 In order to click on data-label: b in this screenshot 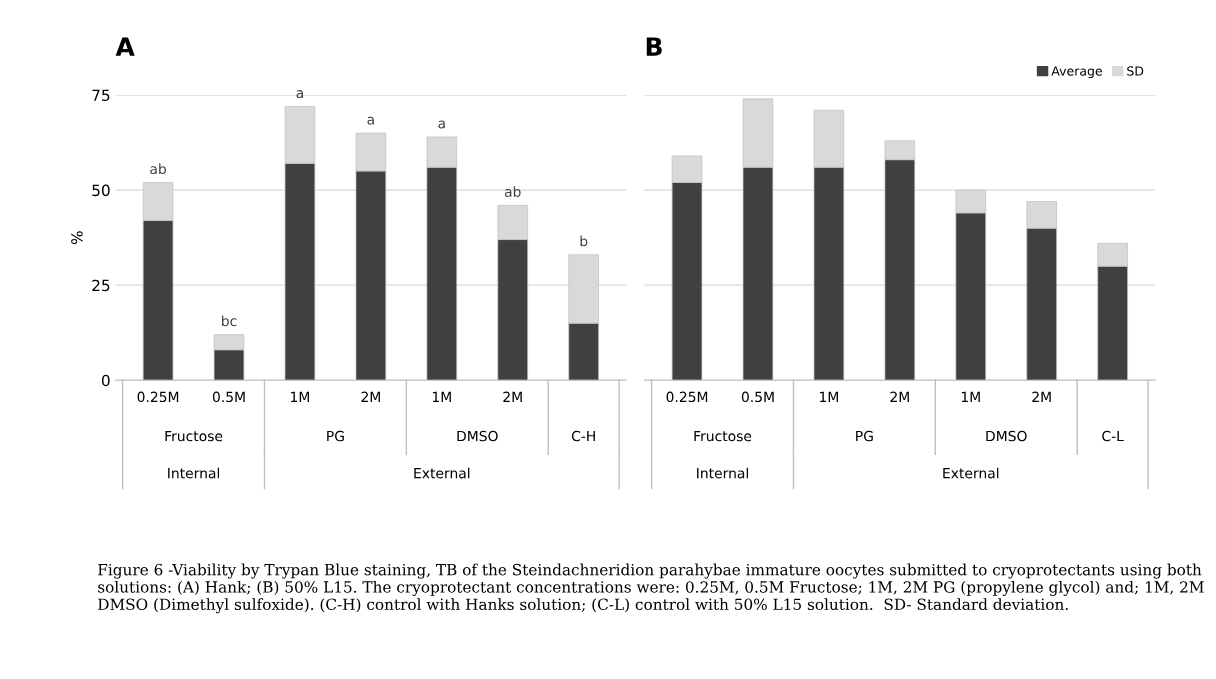, I will do `click(584, 241)`.